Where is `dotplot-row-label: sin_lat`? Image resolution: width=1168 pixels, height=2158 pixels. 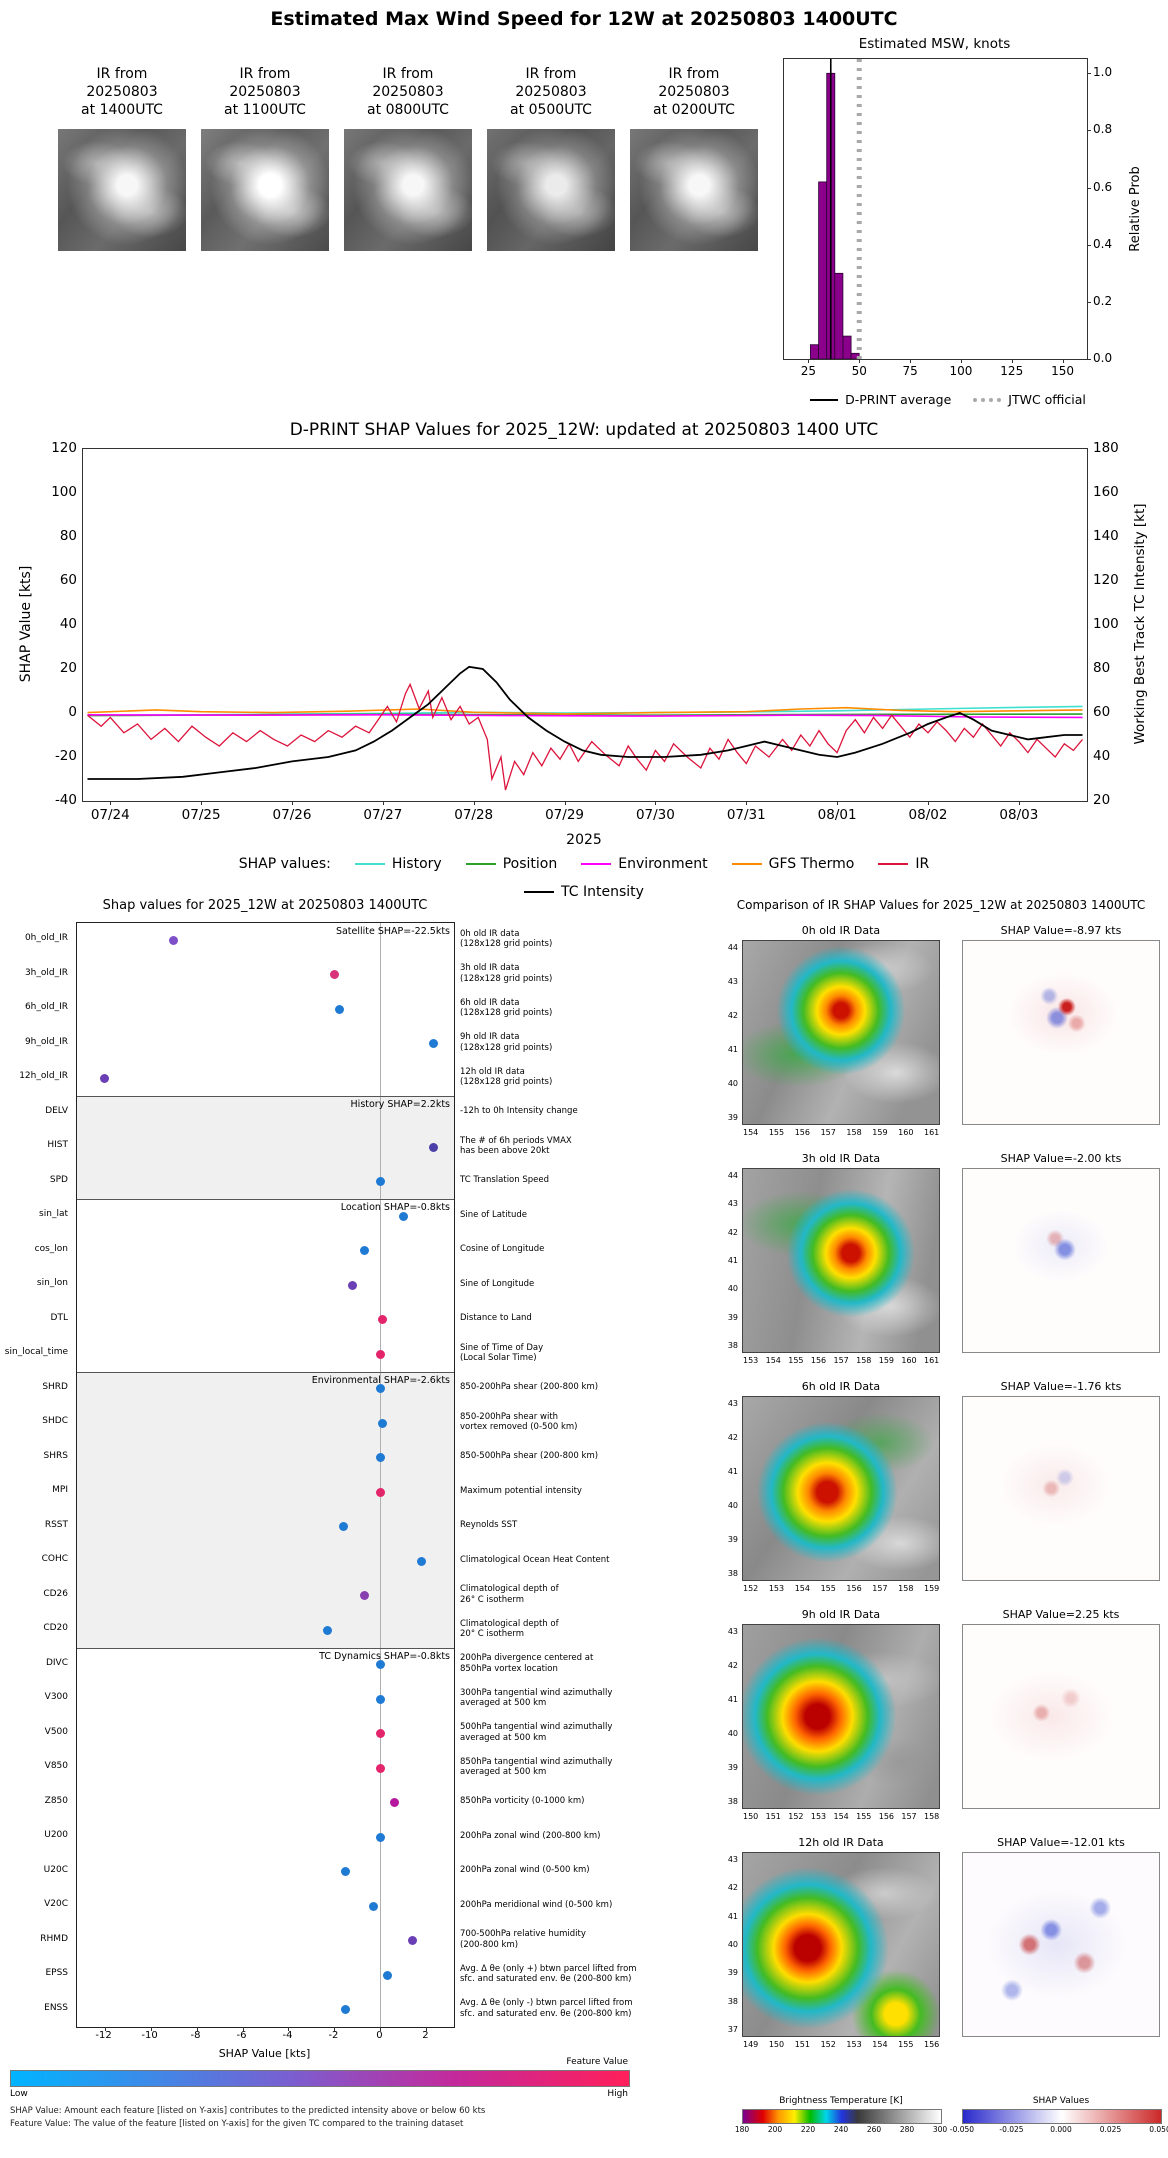
dotplot-row-label: sin_lat is located at coordinates (53, 1214).